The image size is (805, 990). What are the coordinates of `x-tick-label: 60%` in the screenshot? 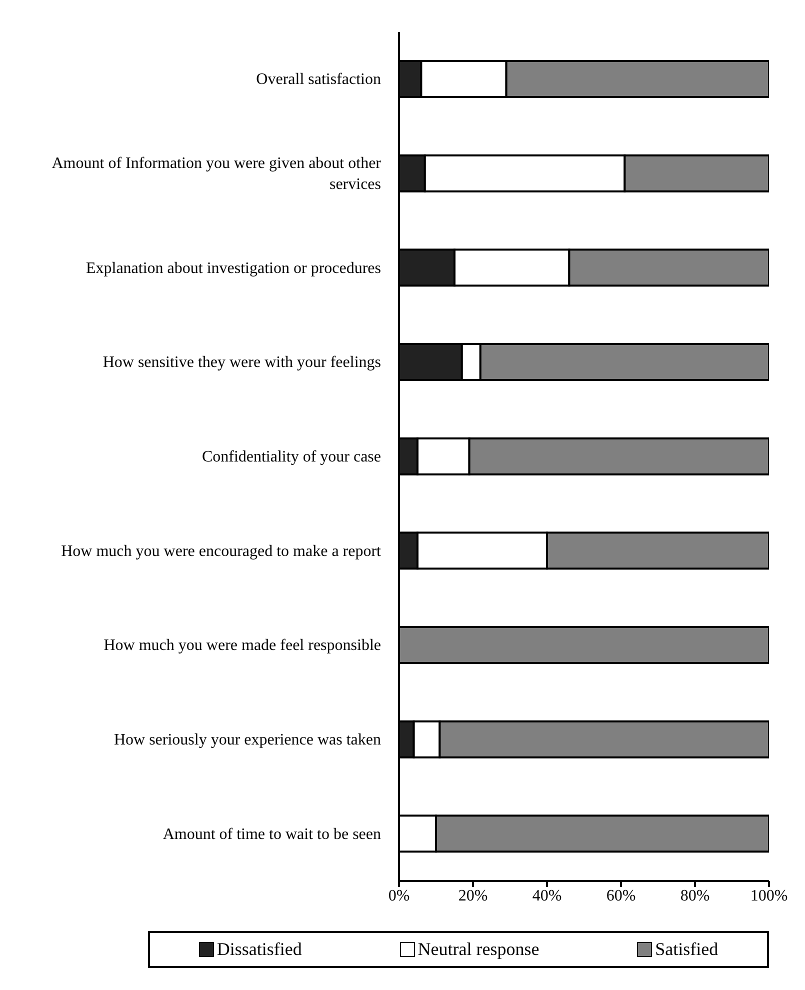 It's located at (621, 895).